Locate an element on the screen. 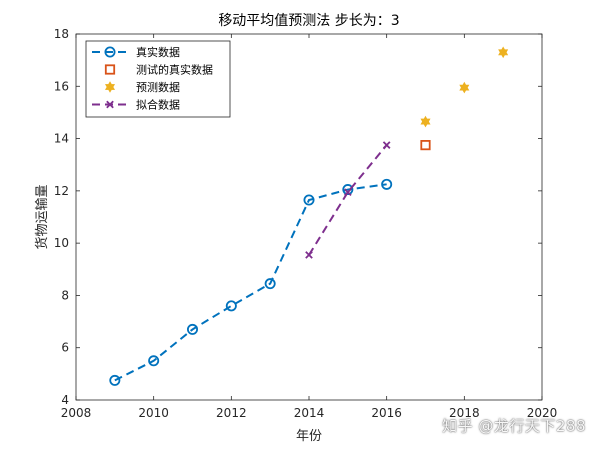 The height and width of the screenshot is (450, 600). x-tick-label: 2016 is located at coordinates (386, 413).